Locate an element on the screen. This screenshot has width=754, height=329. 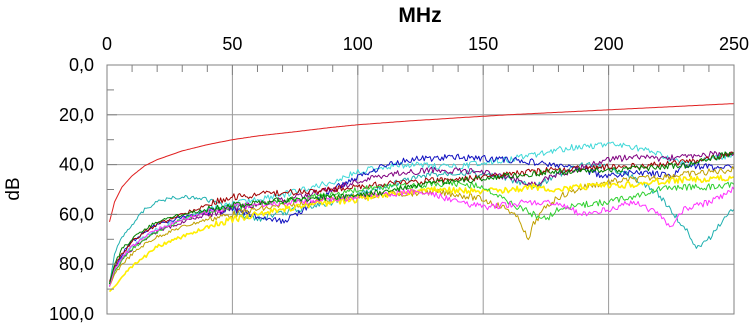
x-tick-label: 150 is located at coordinates (483, 44).